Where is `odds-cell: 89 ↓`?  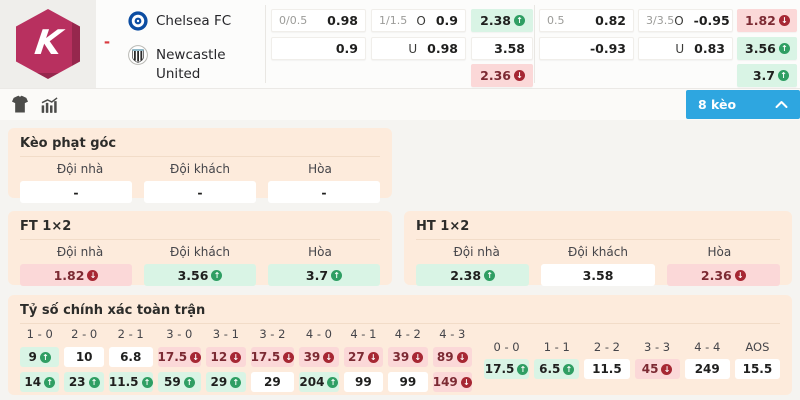
odds-cell: 89 ↓ is located at coordinates (452, 357).